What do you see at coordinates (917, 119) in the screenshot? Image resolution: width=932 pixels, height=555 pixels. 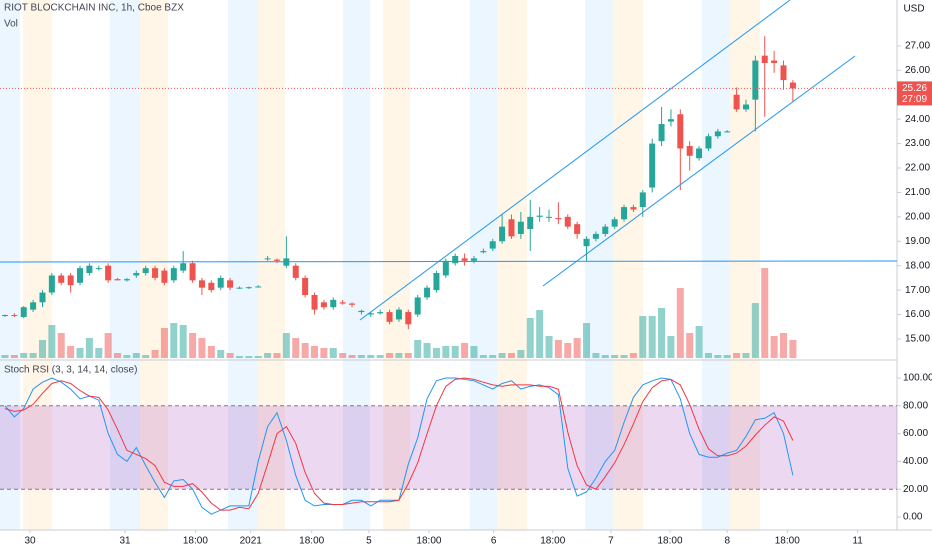 I see `y-tick-label: 24.00` at bounding box center [917, 119].